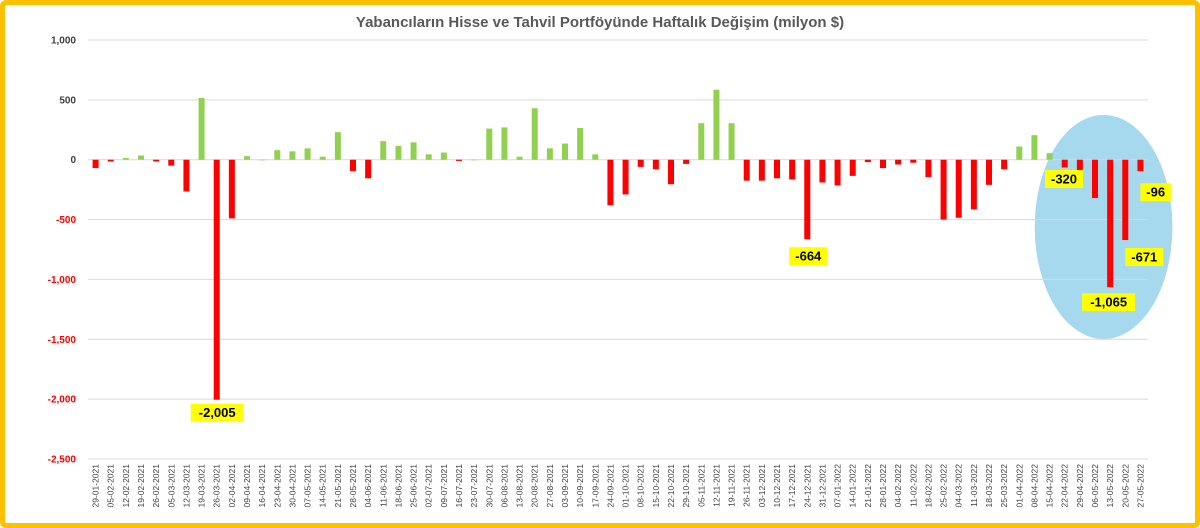 This screenshot has height=528, width=1200. I want to click on data-label-text: -2,005, so click(217, 412).